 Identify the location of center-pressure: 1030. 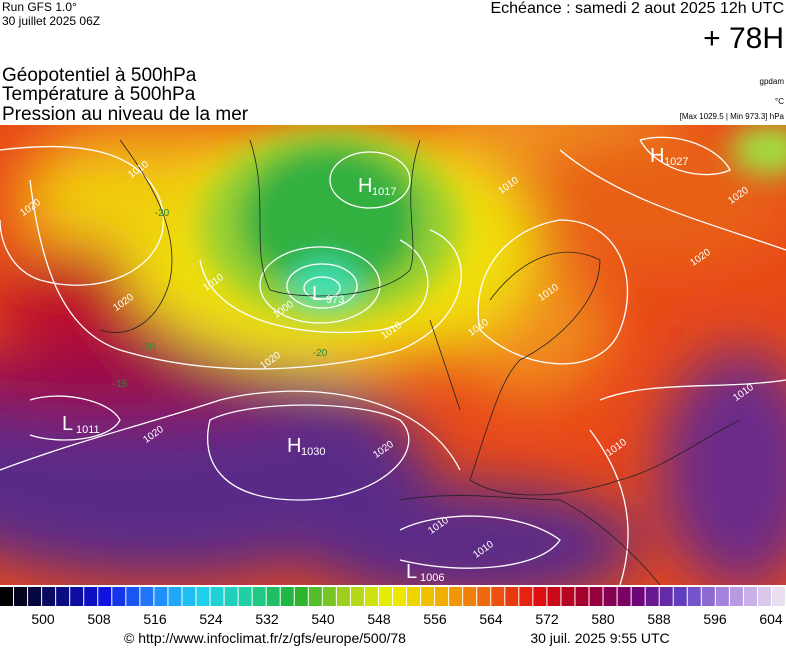
(313, 452).